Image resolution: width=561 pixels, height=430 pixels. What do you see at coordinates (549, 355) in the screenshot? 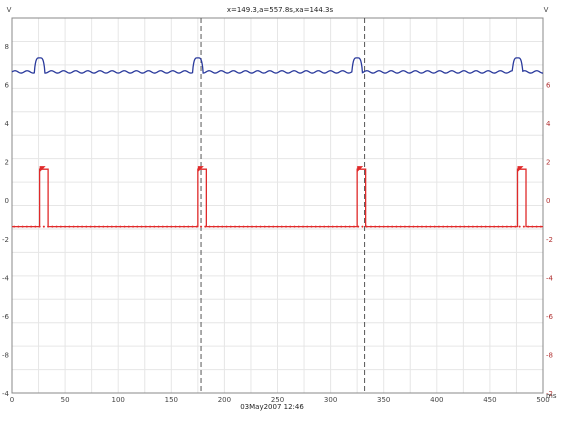
I see `y-right-tick-label: -8` at bounding box center [549, 355].